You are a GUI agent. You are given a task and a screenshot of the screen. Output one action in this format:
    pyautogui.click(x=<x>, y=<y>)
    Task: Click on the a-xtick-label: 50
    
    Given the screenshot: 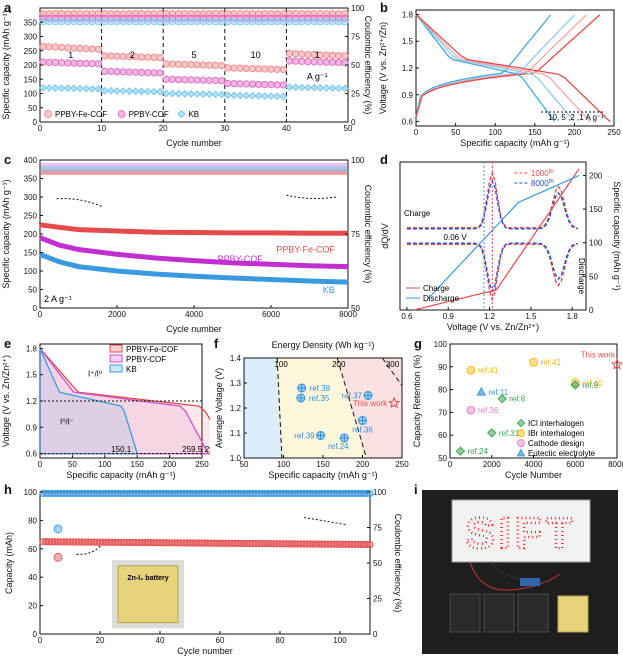 What is the action you would take?
    pyautogui.click(x=348, y=128)
    